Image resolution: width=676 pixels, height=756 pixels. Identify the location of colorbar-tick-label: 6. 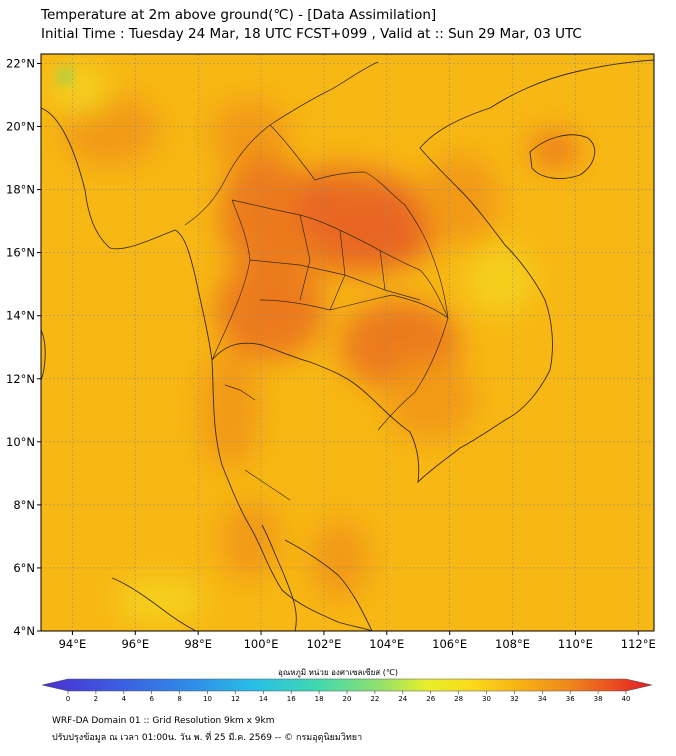
(151, 699).